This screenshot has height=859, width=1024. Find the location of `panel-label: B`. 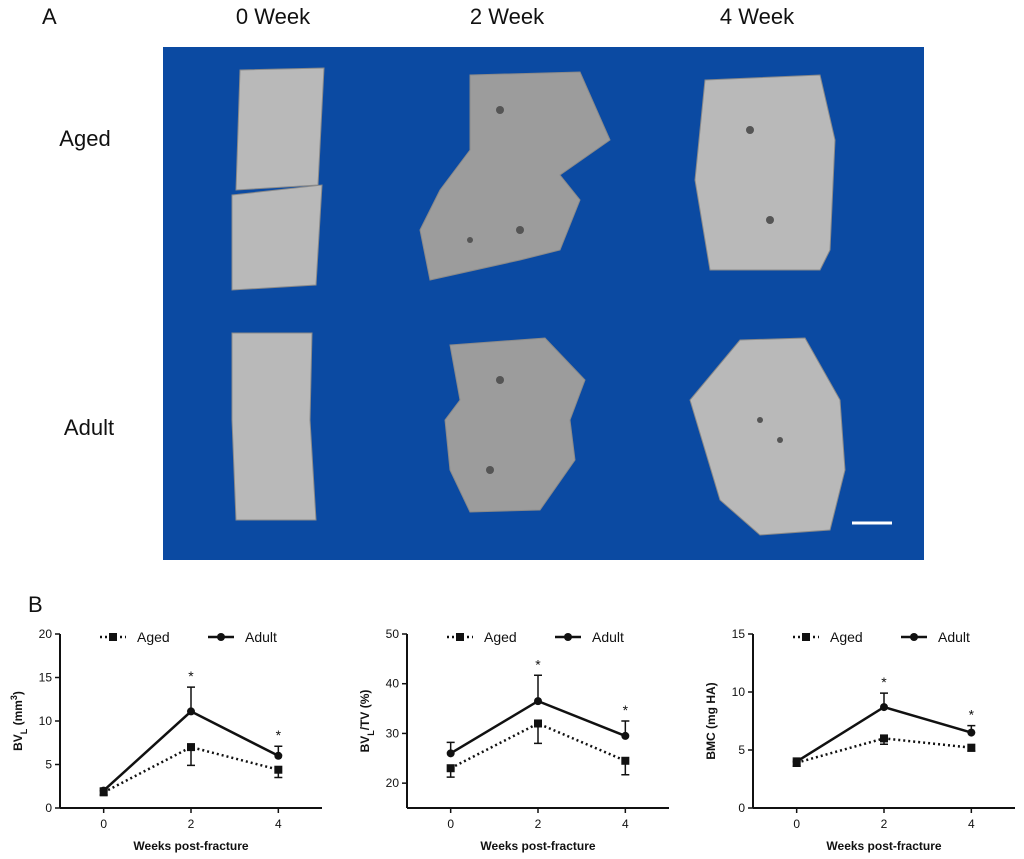

panel-label: B is located at coordinates (35, 604).